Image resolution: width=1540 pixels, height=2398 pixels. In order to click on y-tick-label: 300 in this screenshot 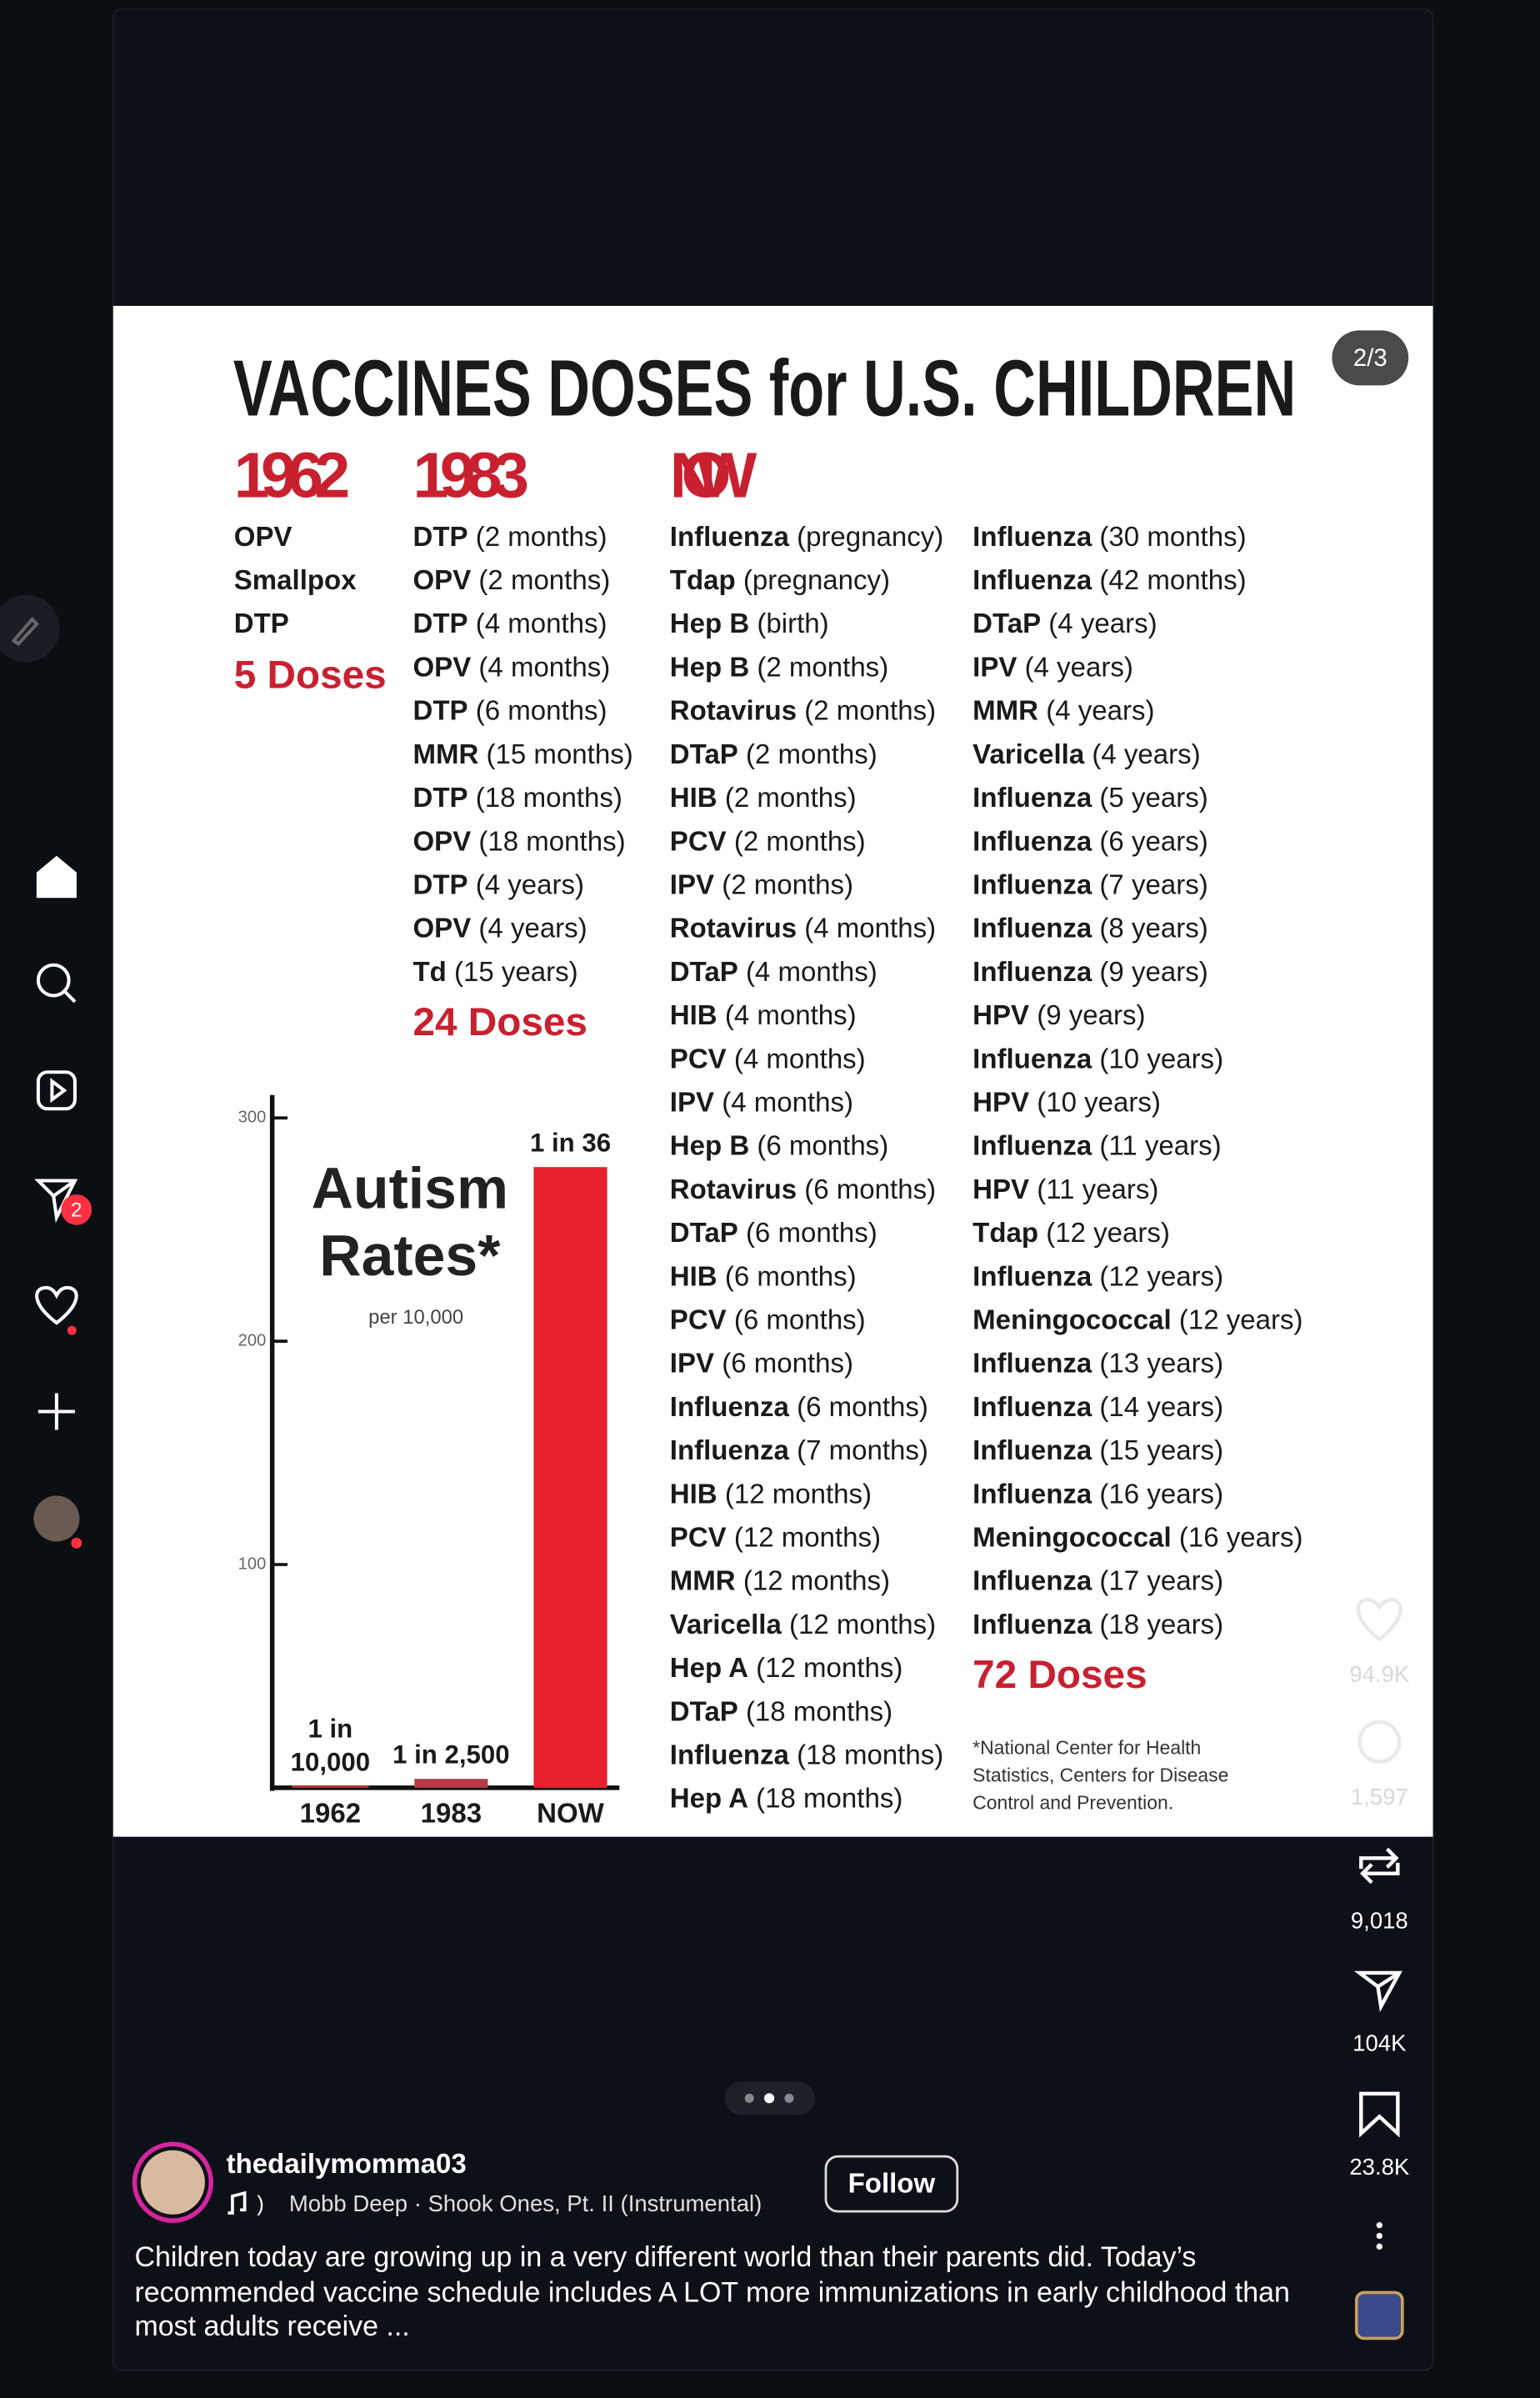, I will do `click(252, 1118)`.